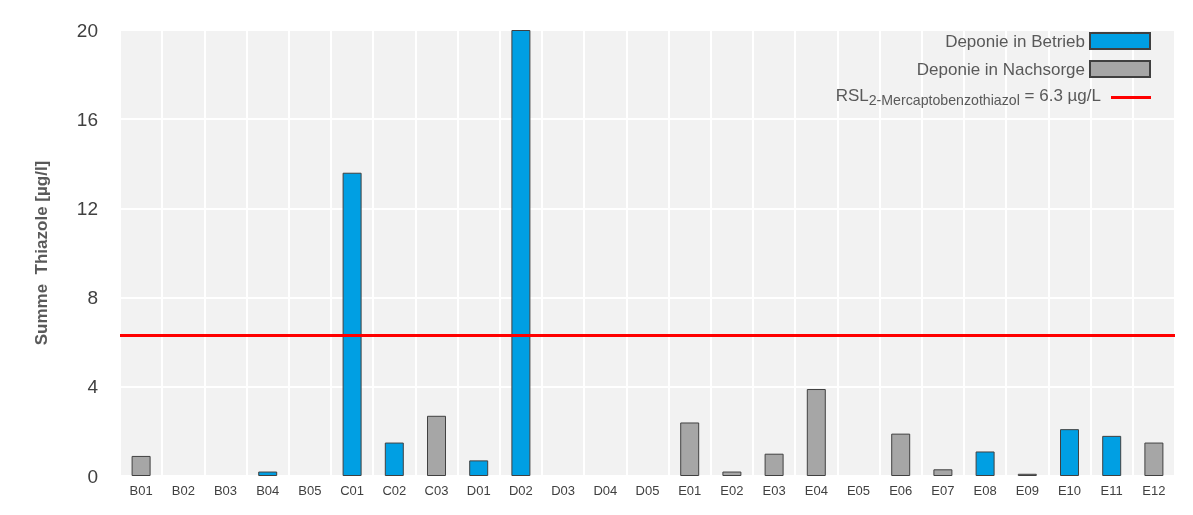  Describe the element at coordinates (93, 387) in the screenshot. I see `y-tick-label: 4` at that location.